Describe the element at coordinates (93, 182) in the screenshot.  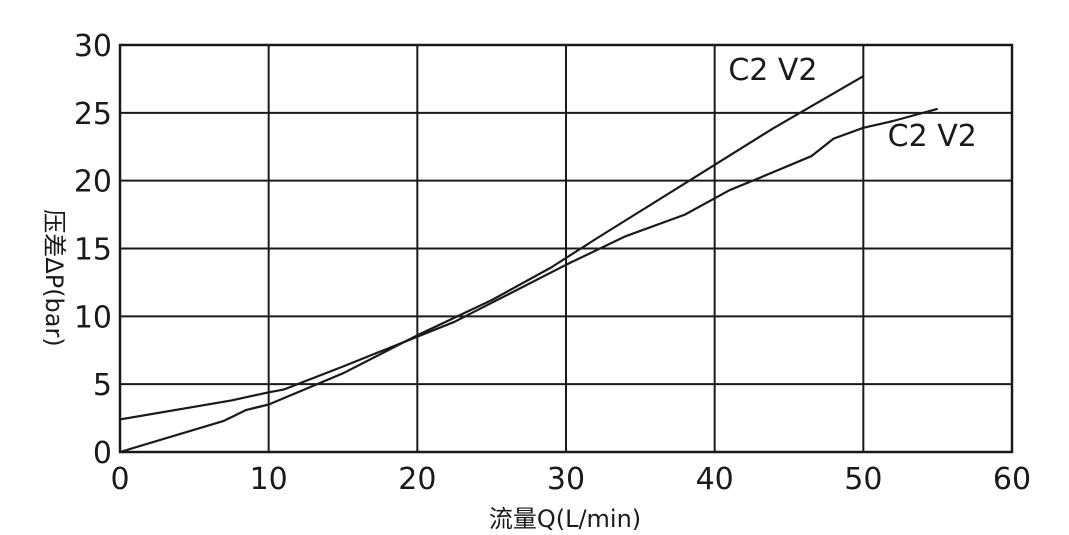
I see `y-tick-label: 20` at that location.